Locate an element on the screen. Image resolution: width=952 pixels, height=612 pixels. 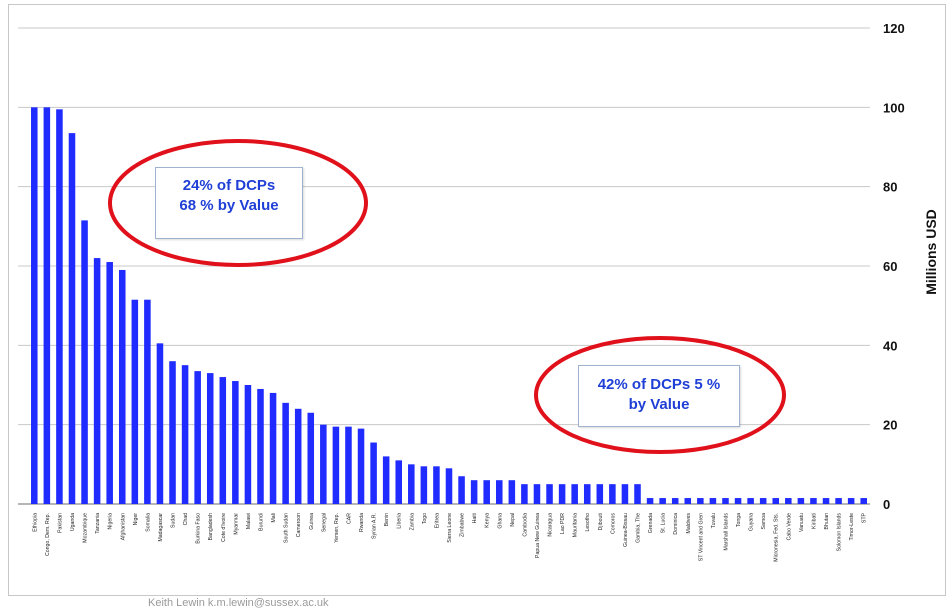
y-tick-label: 100 is located at coordinates (894, 107).